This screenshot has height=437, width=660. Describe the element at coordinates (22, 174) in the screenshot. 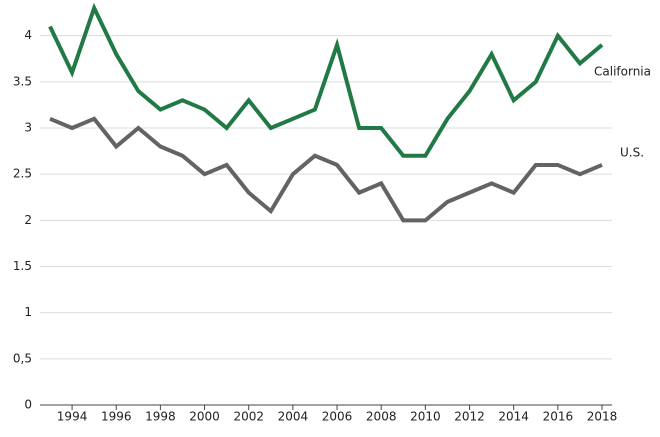

I see `y-tick-label: 2.5` at that location.